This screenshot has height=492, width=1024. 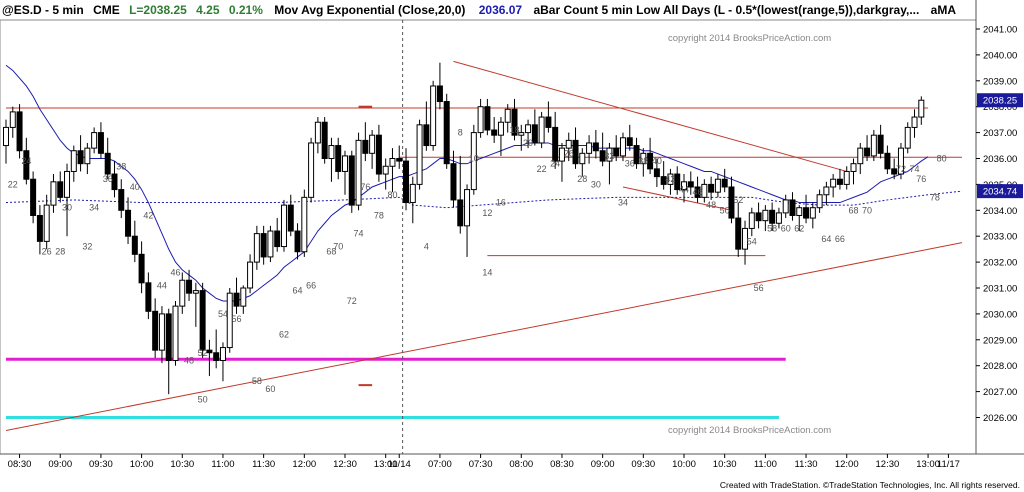 What do you see at coordinates (43, 10) in the screenshot?
I see `symbol-label: @ES.D - 5 min` at bounding box center [43, 10].